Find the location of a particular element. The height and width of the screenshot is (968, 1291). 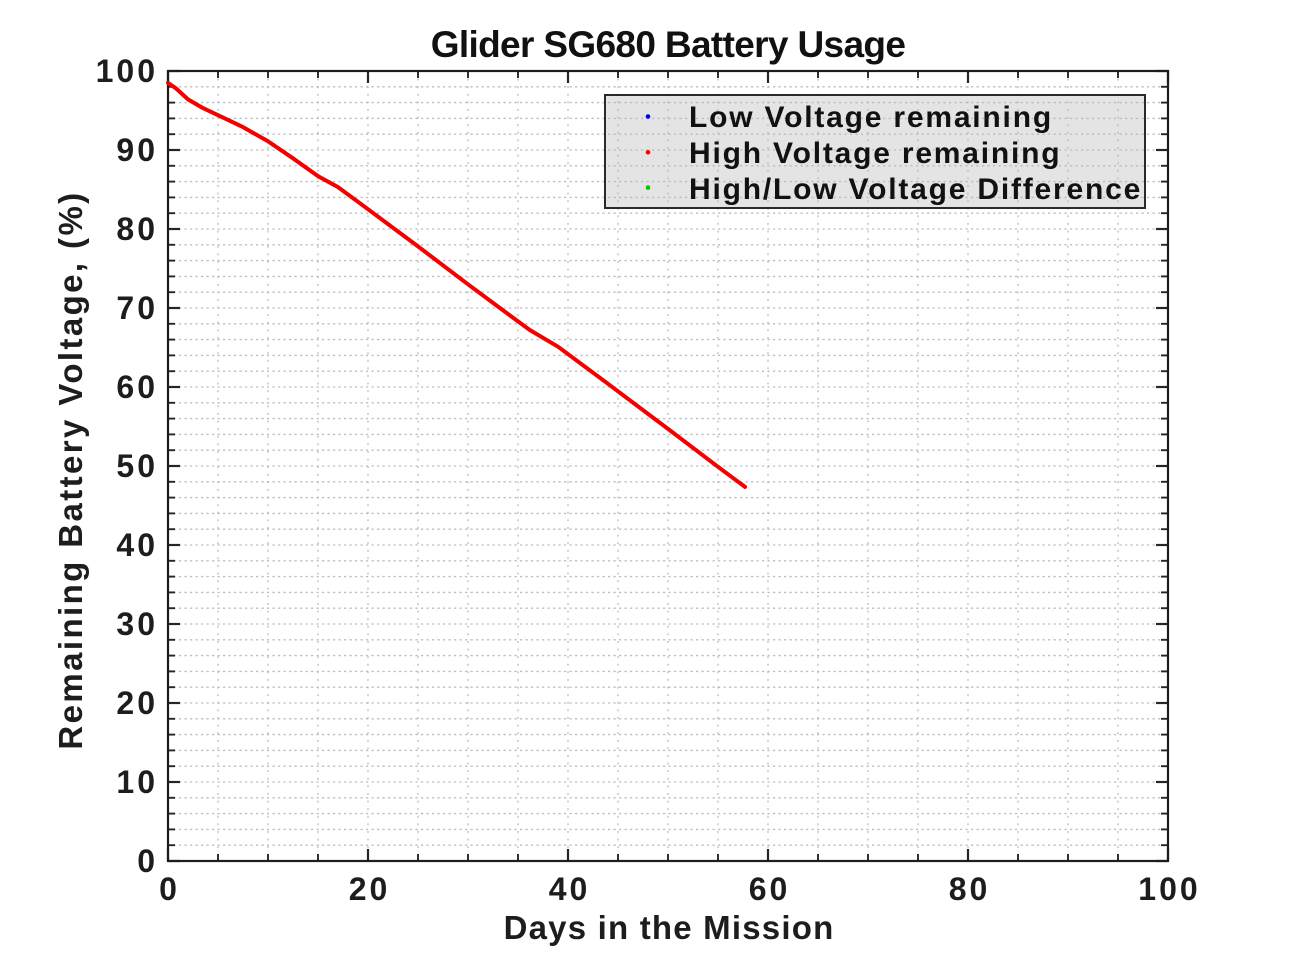

svg-text: Days in the Mission is located at coordinates (669, 927).